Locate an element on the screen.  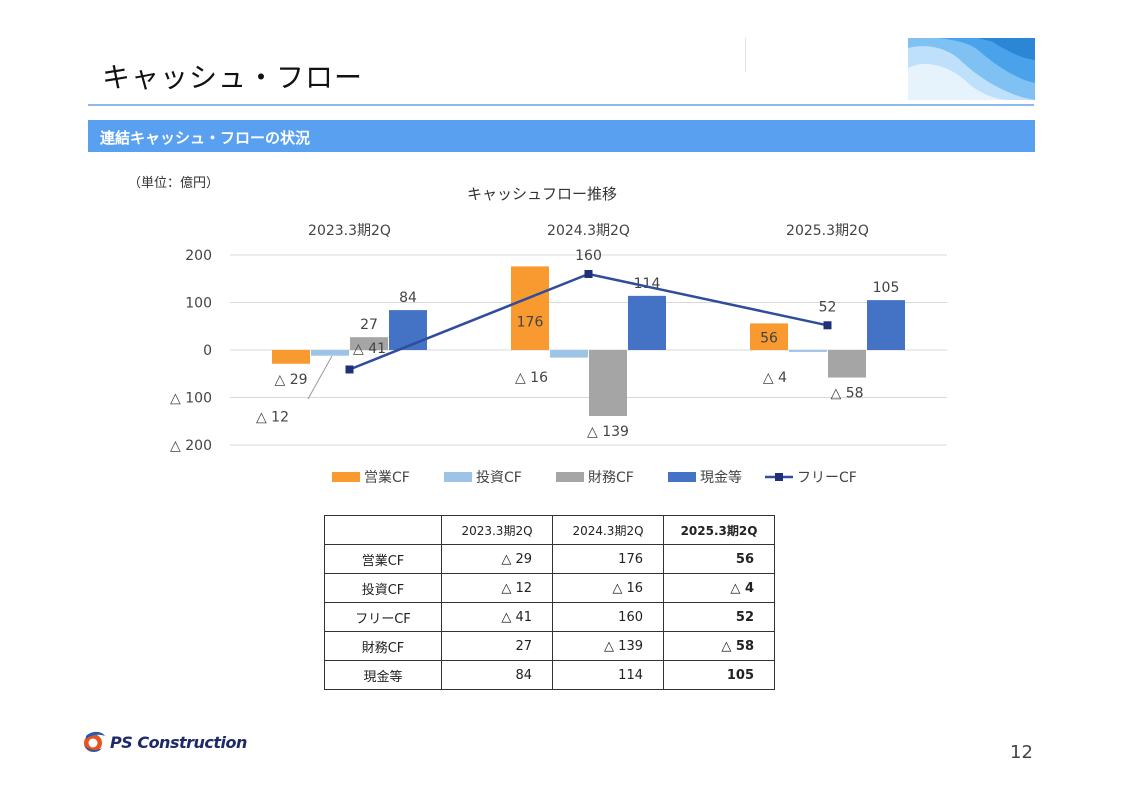
data-label-フリーCF: 160 is located at coordinates (588, 256).